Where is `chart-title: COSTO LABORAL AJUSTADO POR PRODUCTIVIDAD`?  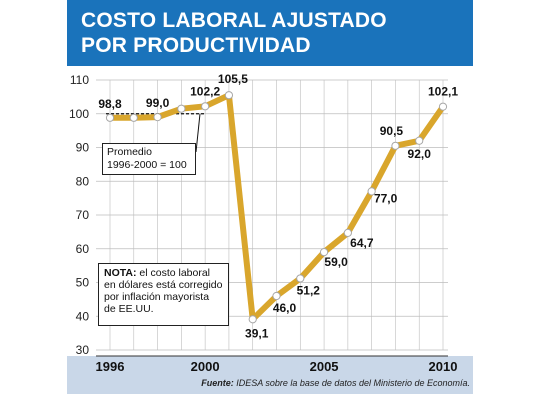 chart-title: COSTO LABORAL AJUSTADO POR PRODUCTIVIDAD is located at coordinates (234, 33).